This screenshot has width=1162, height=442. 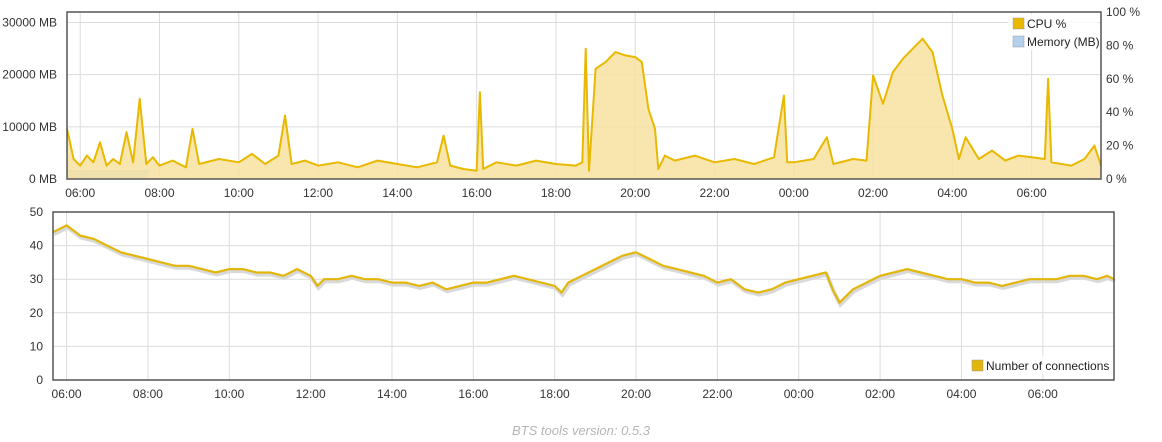 I want to click on legend-label-cpu: CPU %, so click(x=1047, y=24).